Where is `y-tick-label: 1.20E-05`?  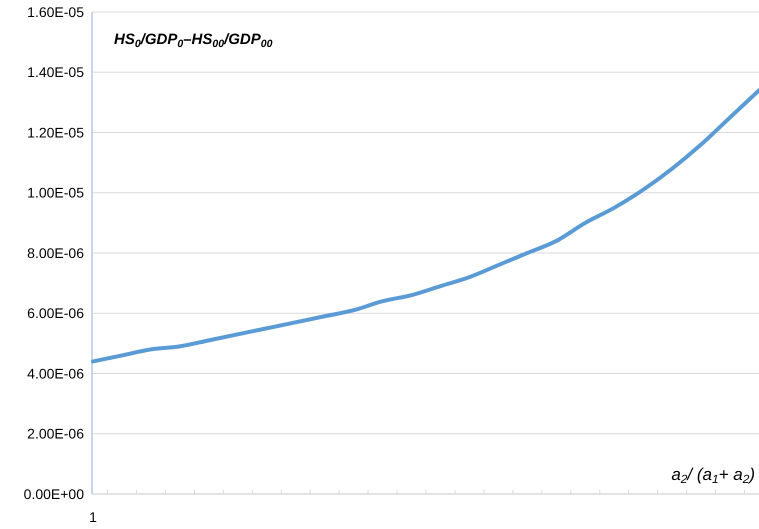
y-tick-label: 1.20E-05 is located at coordinates (55, 132).